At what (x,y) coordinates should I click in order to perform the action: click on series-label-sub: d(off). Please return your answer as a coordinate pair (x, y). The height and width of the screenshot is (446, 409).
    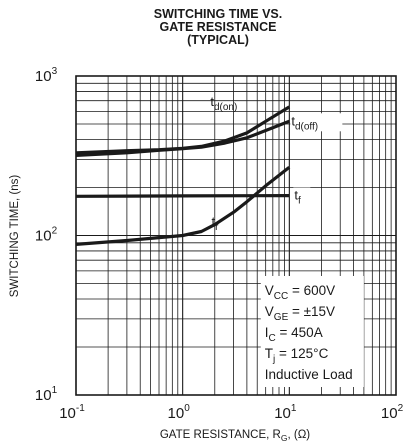
    Looking at the image, I should click on (306, 126).